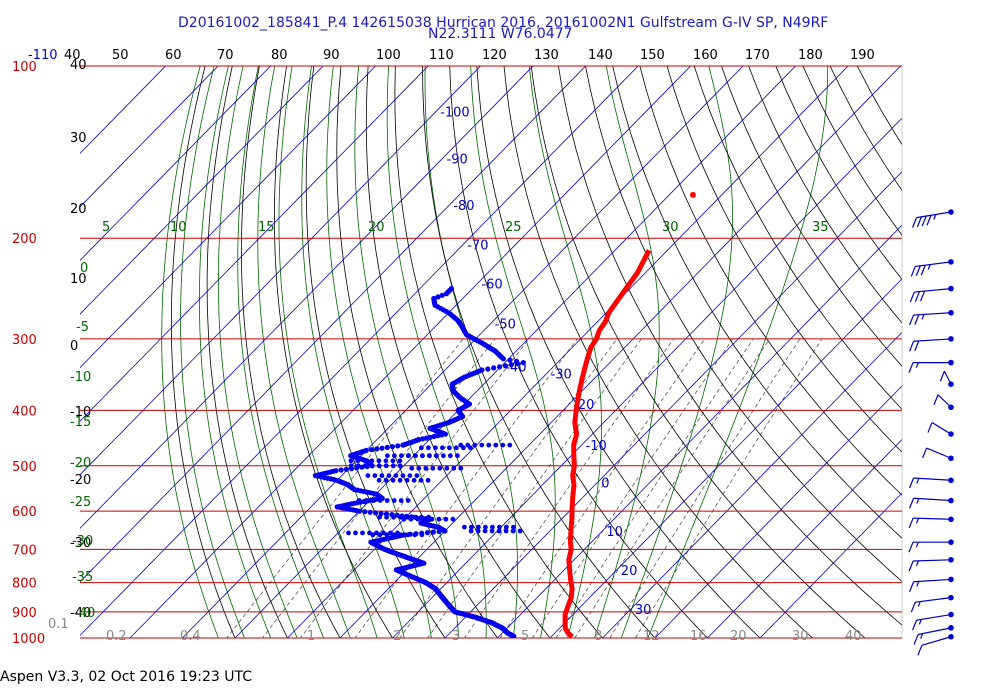  I want to click on mixing-ratio-label: 2, so click(397, 636).